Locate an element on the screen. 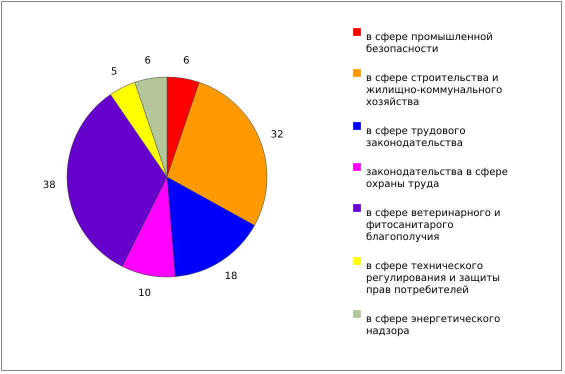 This screenshot has width=565, height=374. legend-label: в сфере ветеринарного и фитосанитарого благополучия is located at coordinates (433, 225).